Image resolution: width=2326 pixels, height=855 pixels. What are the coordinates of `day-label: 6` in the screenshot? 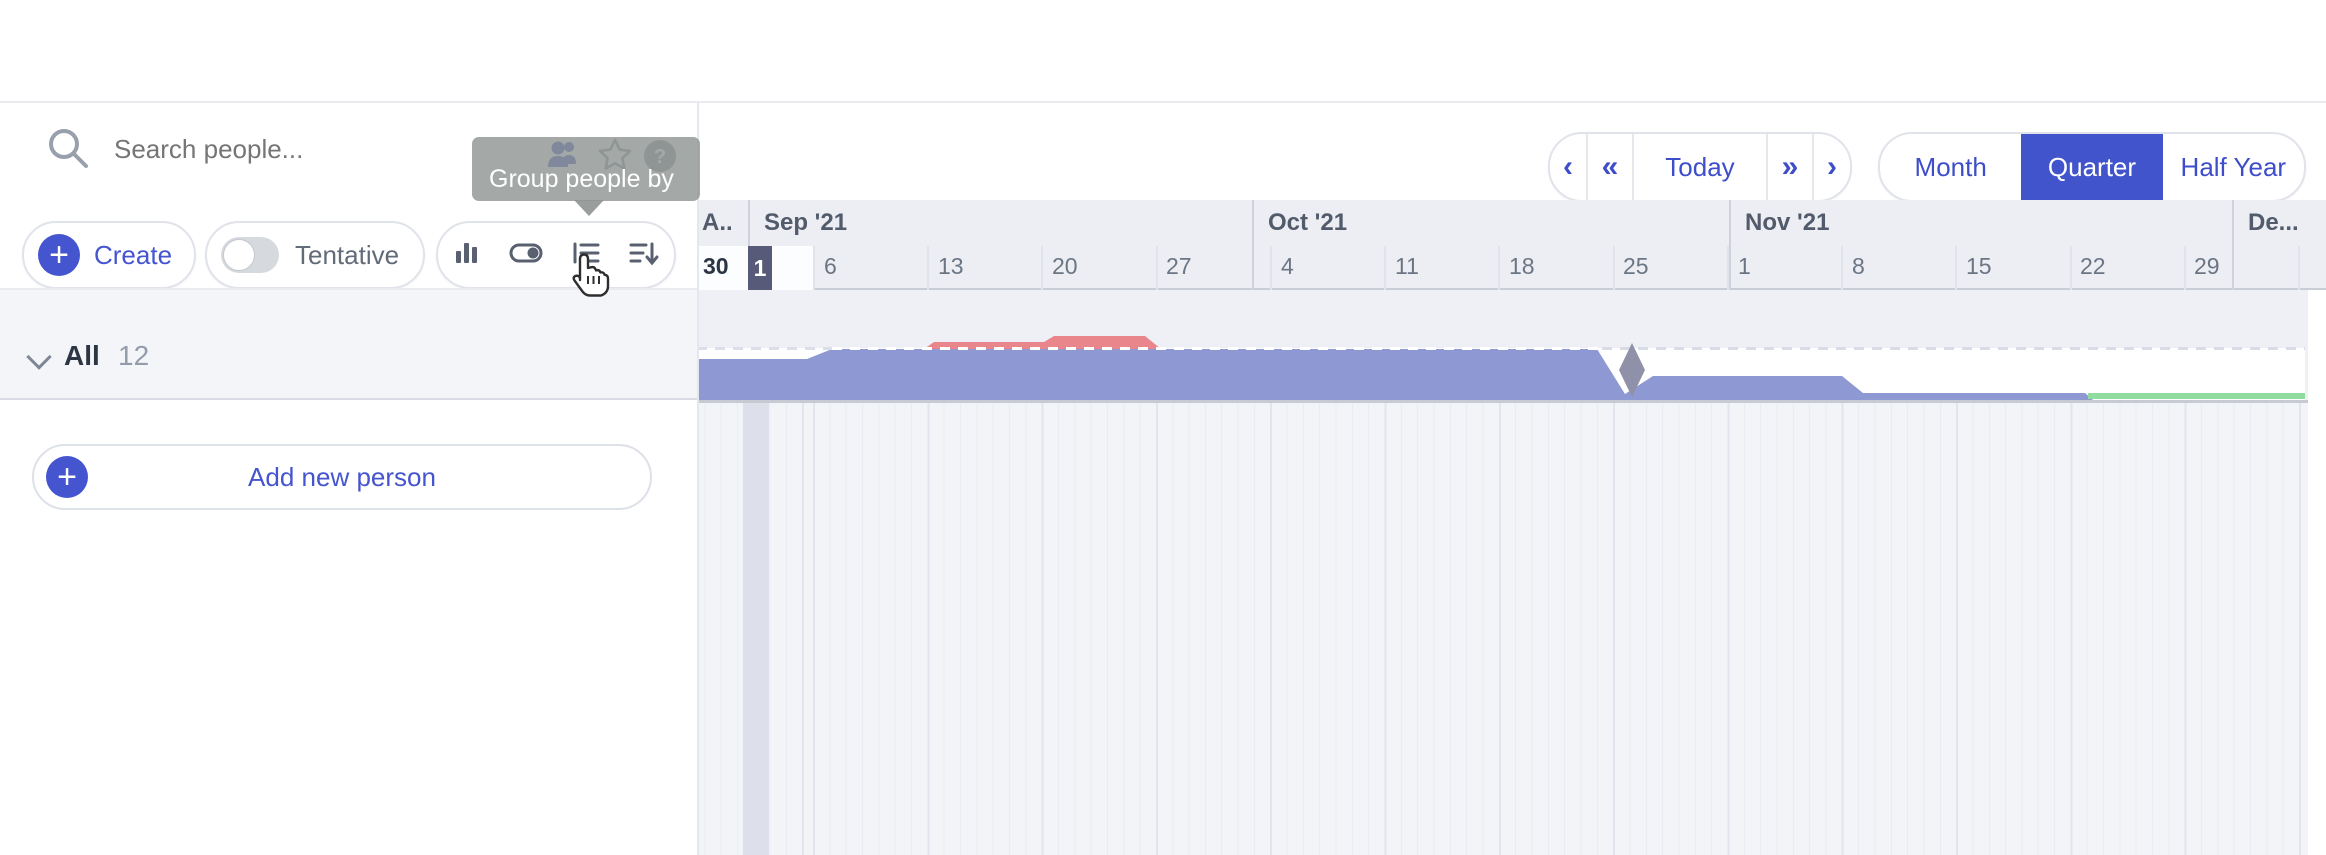 It's located at (830, 266).